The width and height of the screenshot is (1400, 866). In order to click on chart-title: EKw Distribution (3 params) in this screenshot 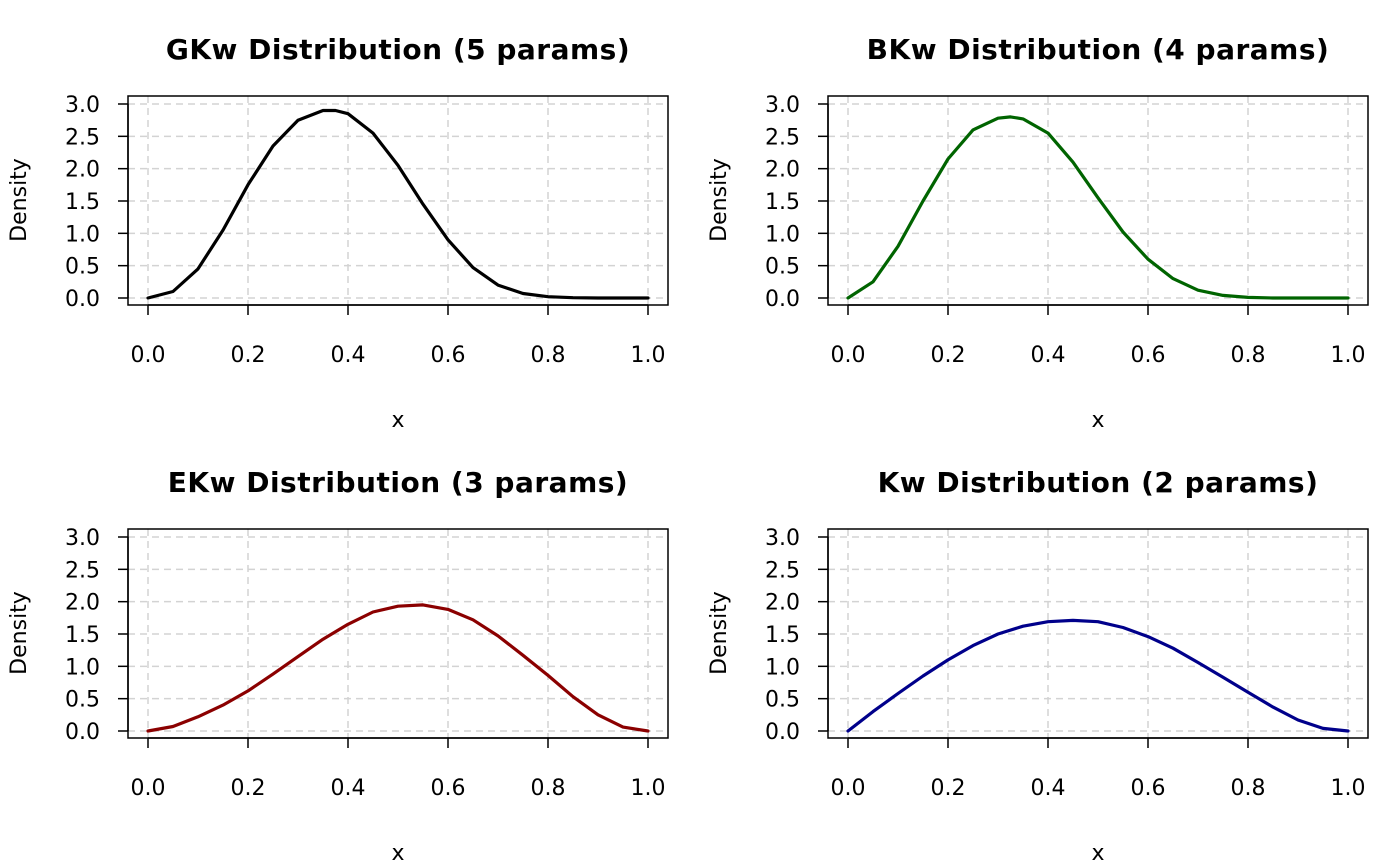, I will do `click(398, 482)`.